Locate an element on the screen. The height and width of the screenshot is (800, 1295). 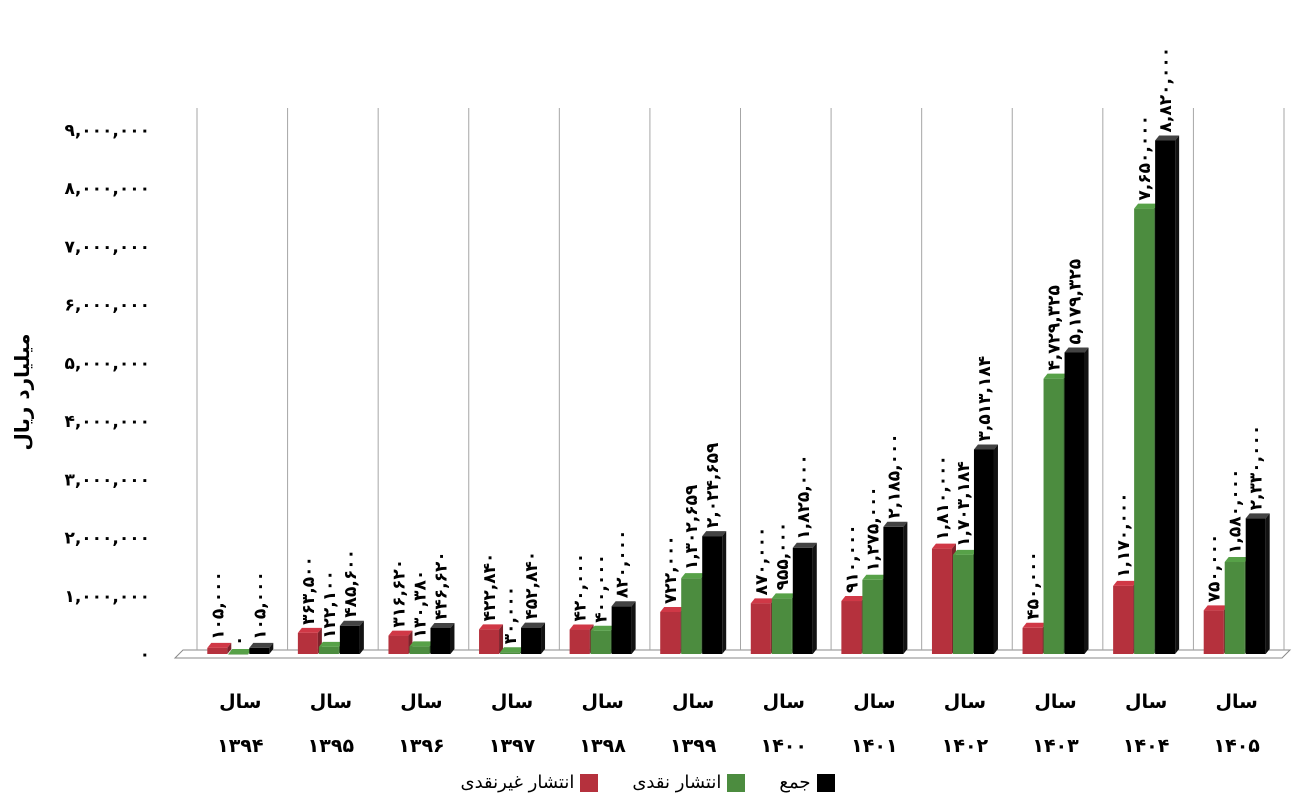
y-tick-label: ۱,۰۰۰,۰۰۰ is located at coordinates (107, 597).